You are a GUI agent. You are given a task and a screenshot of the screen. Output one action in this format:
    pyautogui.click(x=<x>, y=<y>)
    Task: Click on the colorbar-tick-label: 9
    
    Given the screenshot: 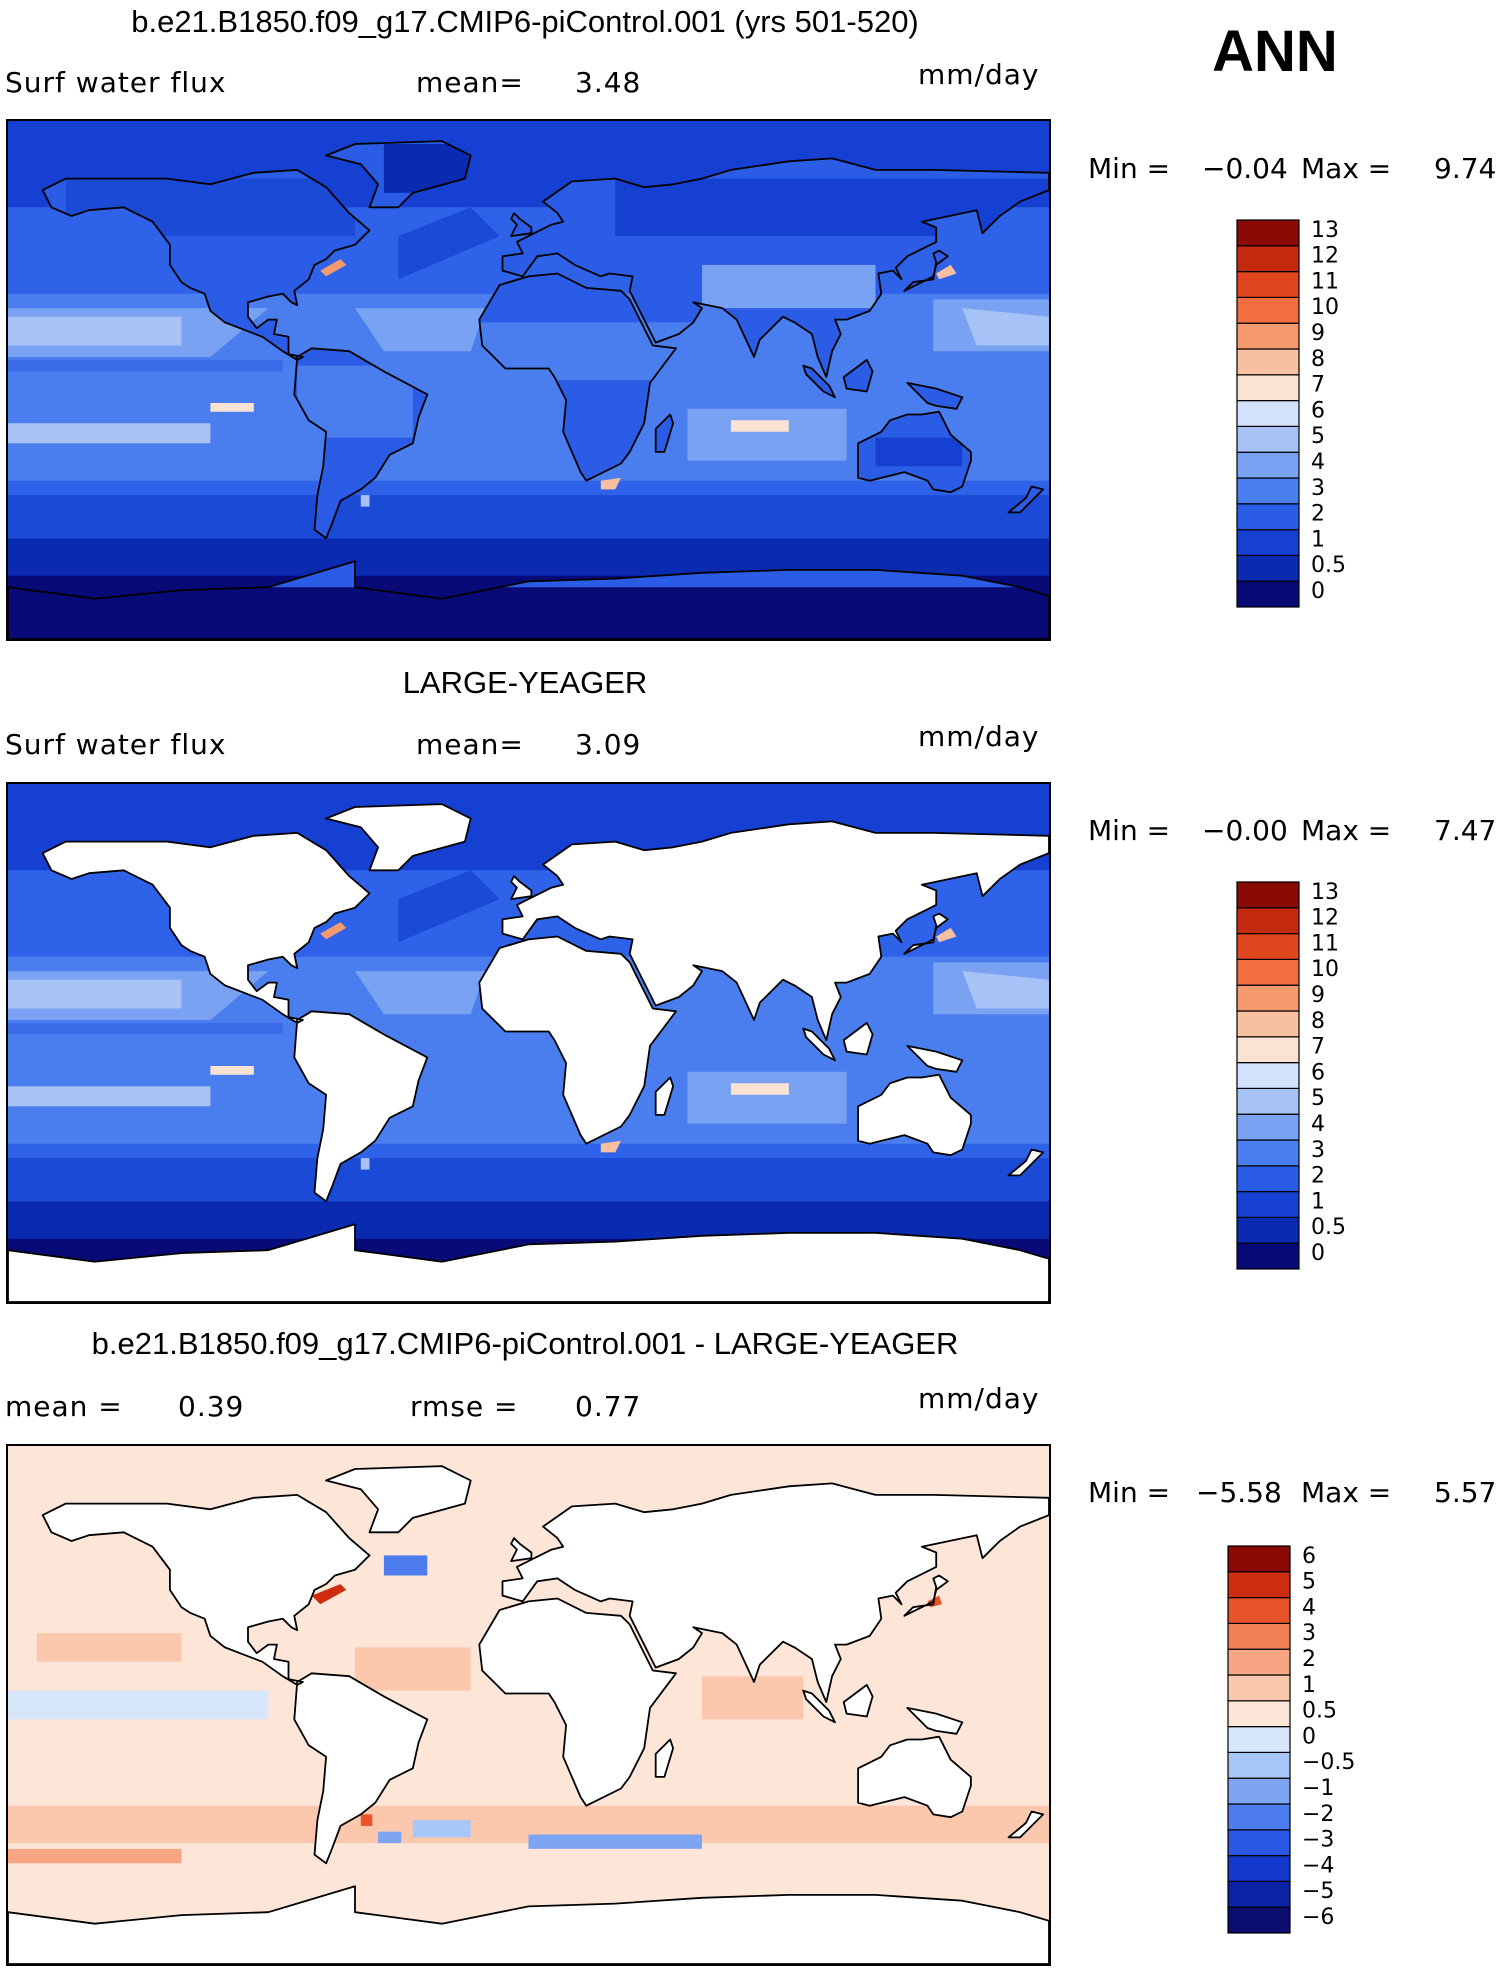 What is the action you would take?
    pyautogui.click(x=1318, y=995)
    